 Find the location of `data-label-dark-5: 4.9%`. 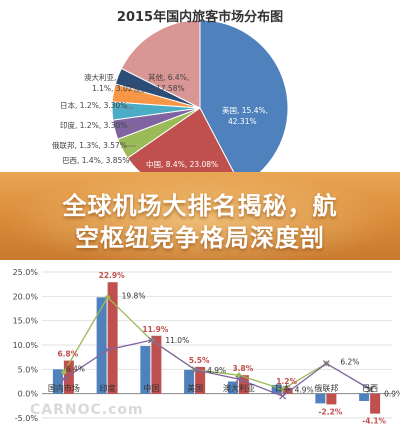

data-label-dark-5: 4.9% is located at coordinates (304, 389).